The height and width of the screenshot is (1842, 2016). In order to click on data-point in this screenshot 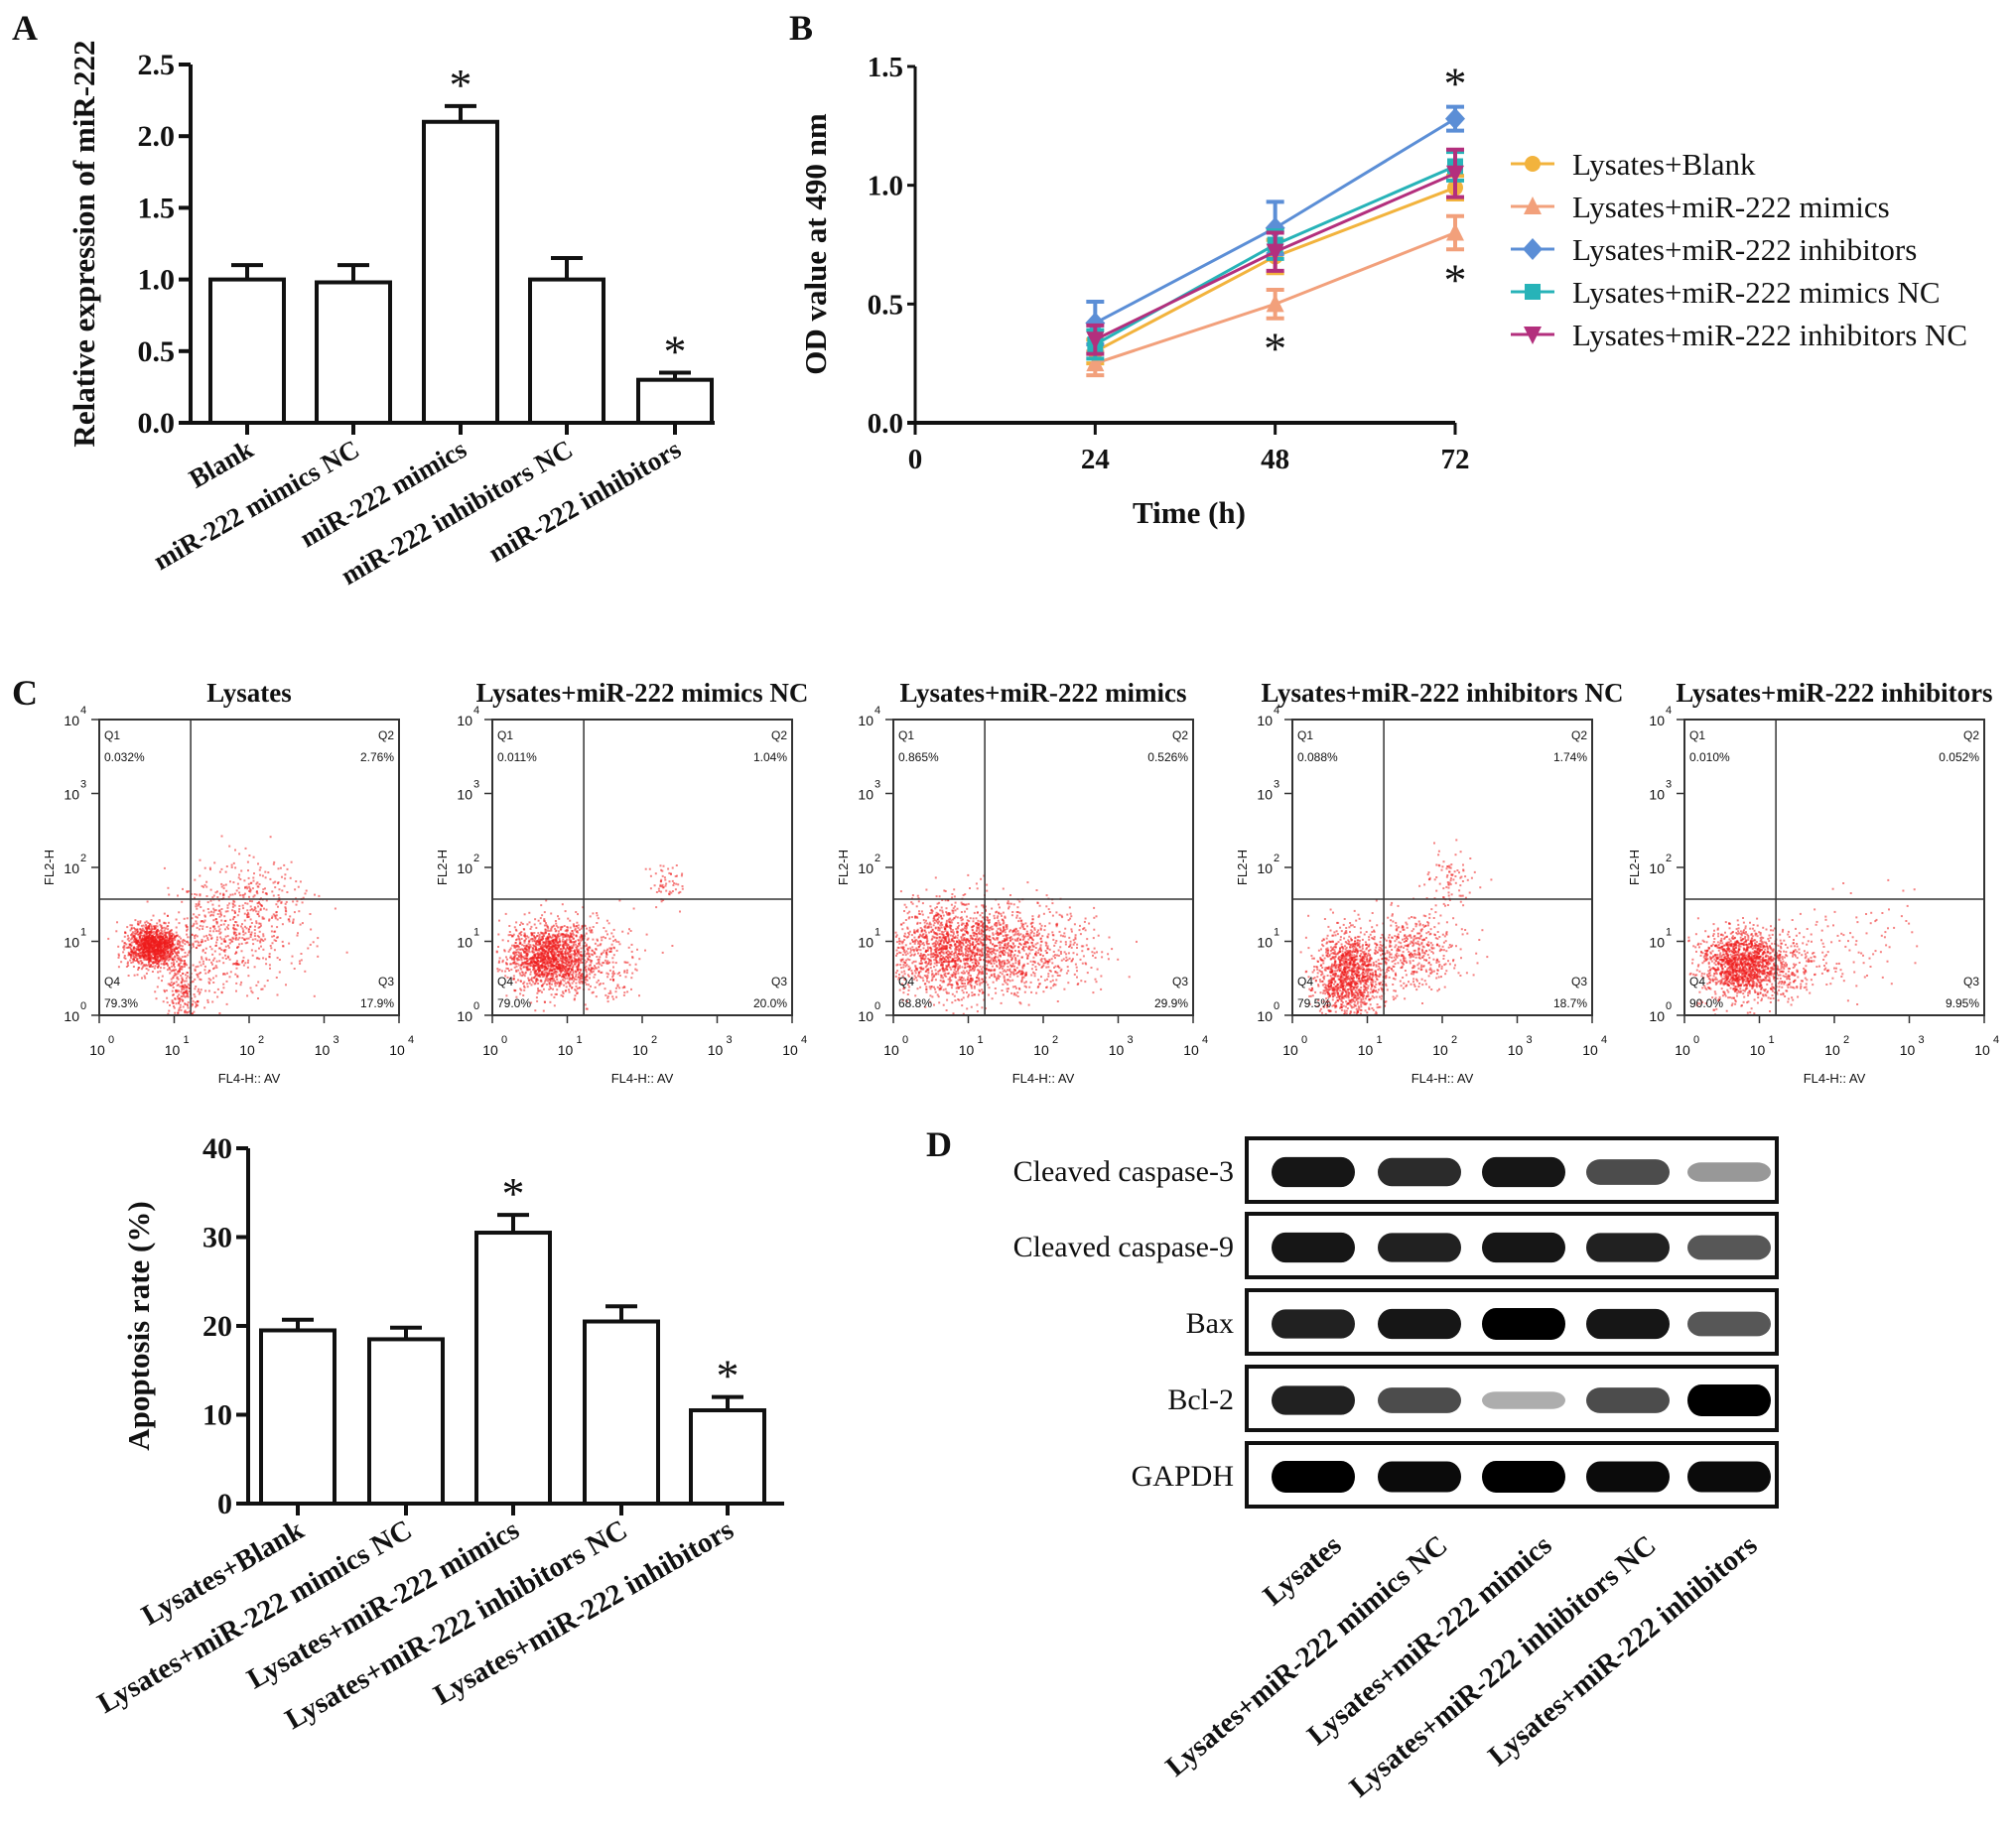, I will do `click(1096, 340)`.